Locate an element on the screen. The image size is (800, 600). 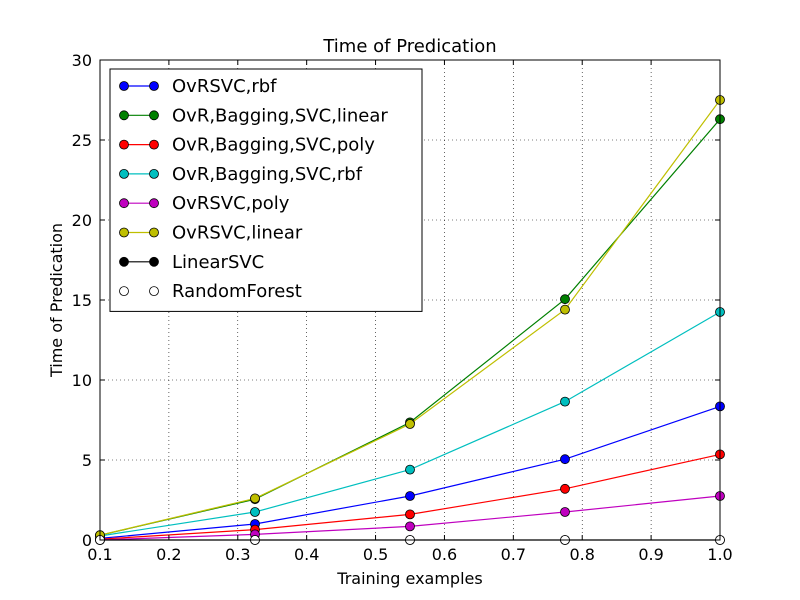
x-tick-label: 0.3 is located at coordinates (237, 554).